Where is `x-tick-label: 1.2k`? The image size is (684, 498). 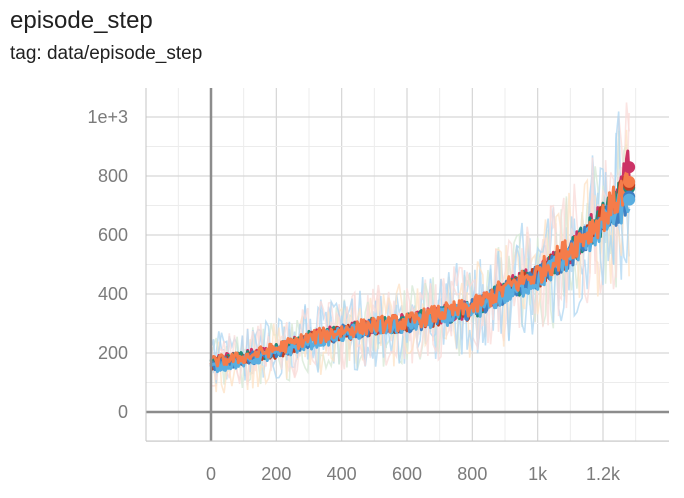
x-tick-label: 1.2k is located at coordinates (603, 474).